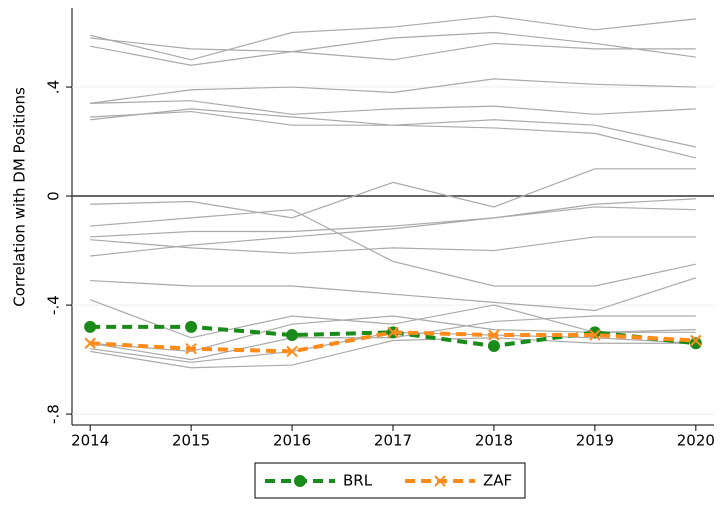 The width and height of the screenshot is (721, 505). I want to click on x-tick-label: 2019, so click(595, 441).